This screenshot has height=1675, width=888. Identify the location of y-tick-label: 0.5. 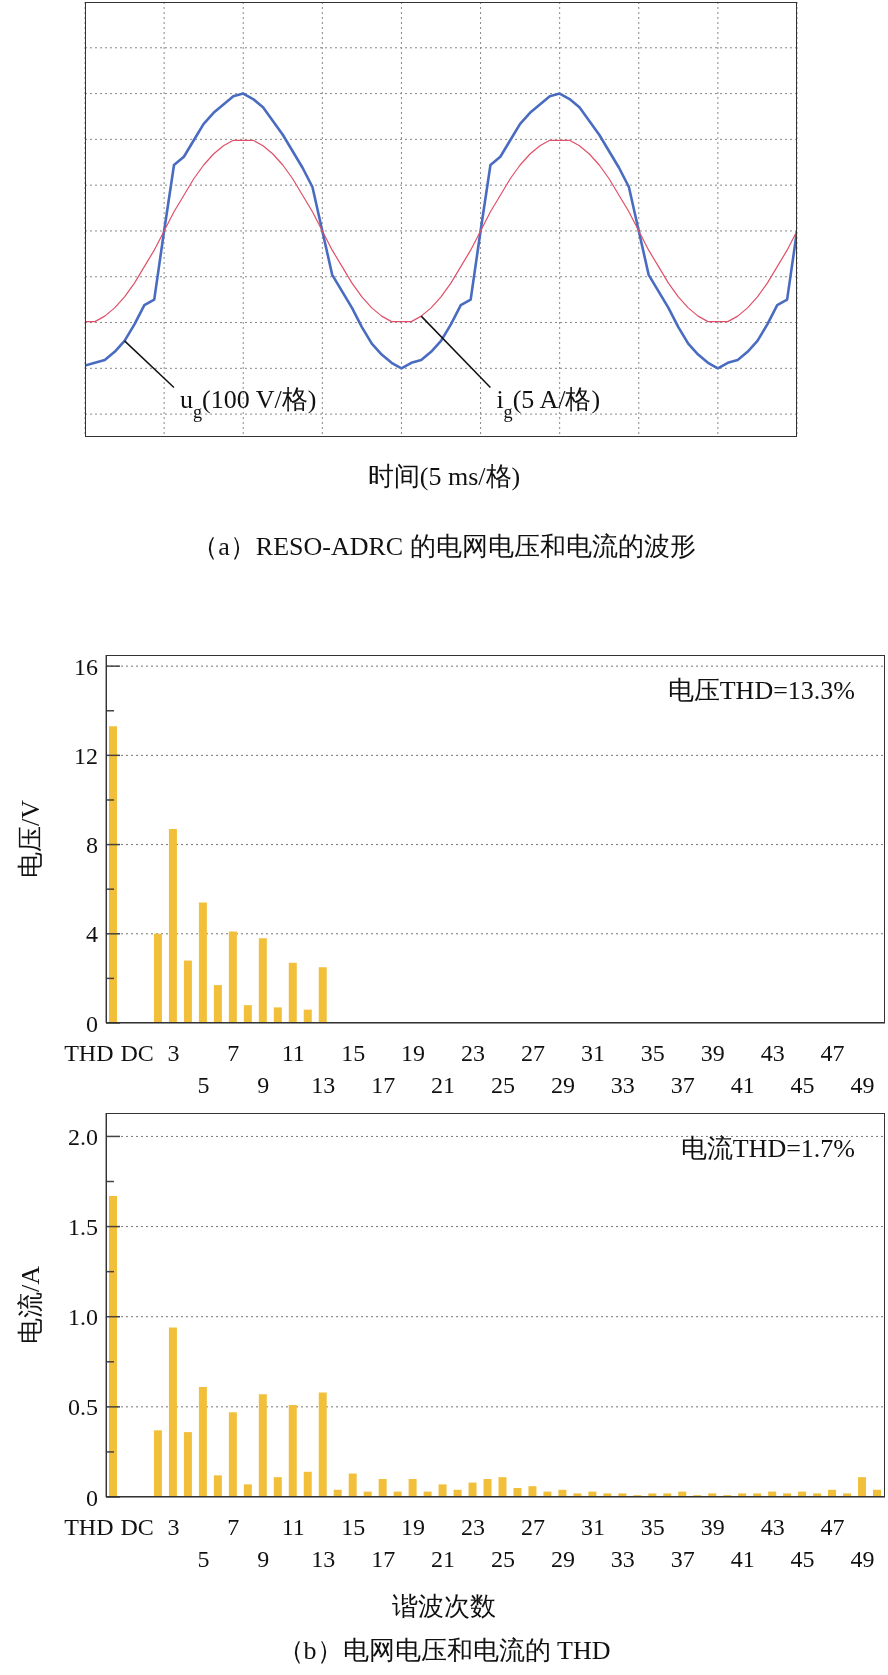
(83, 1407).